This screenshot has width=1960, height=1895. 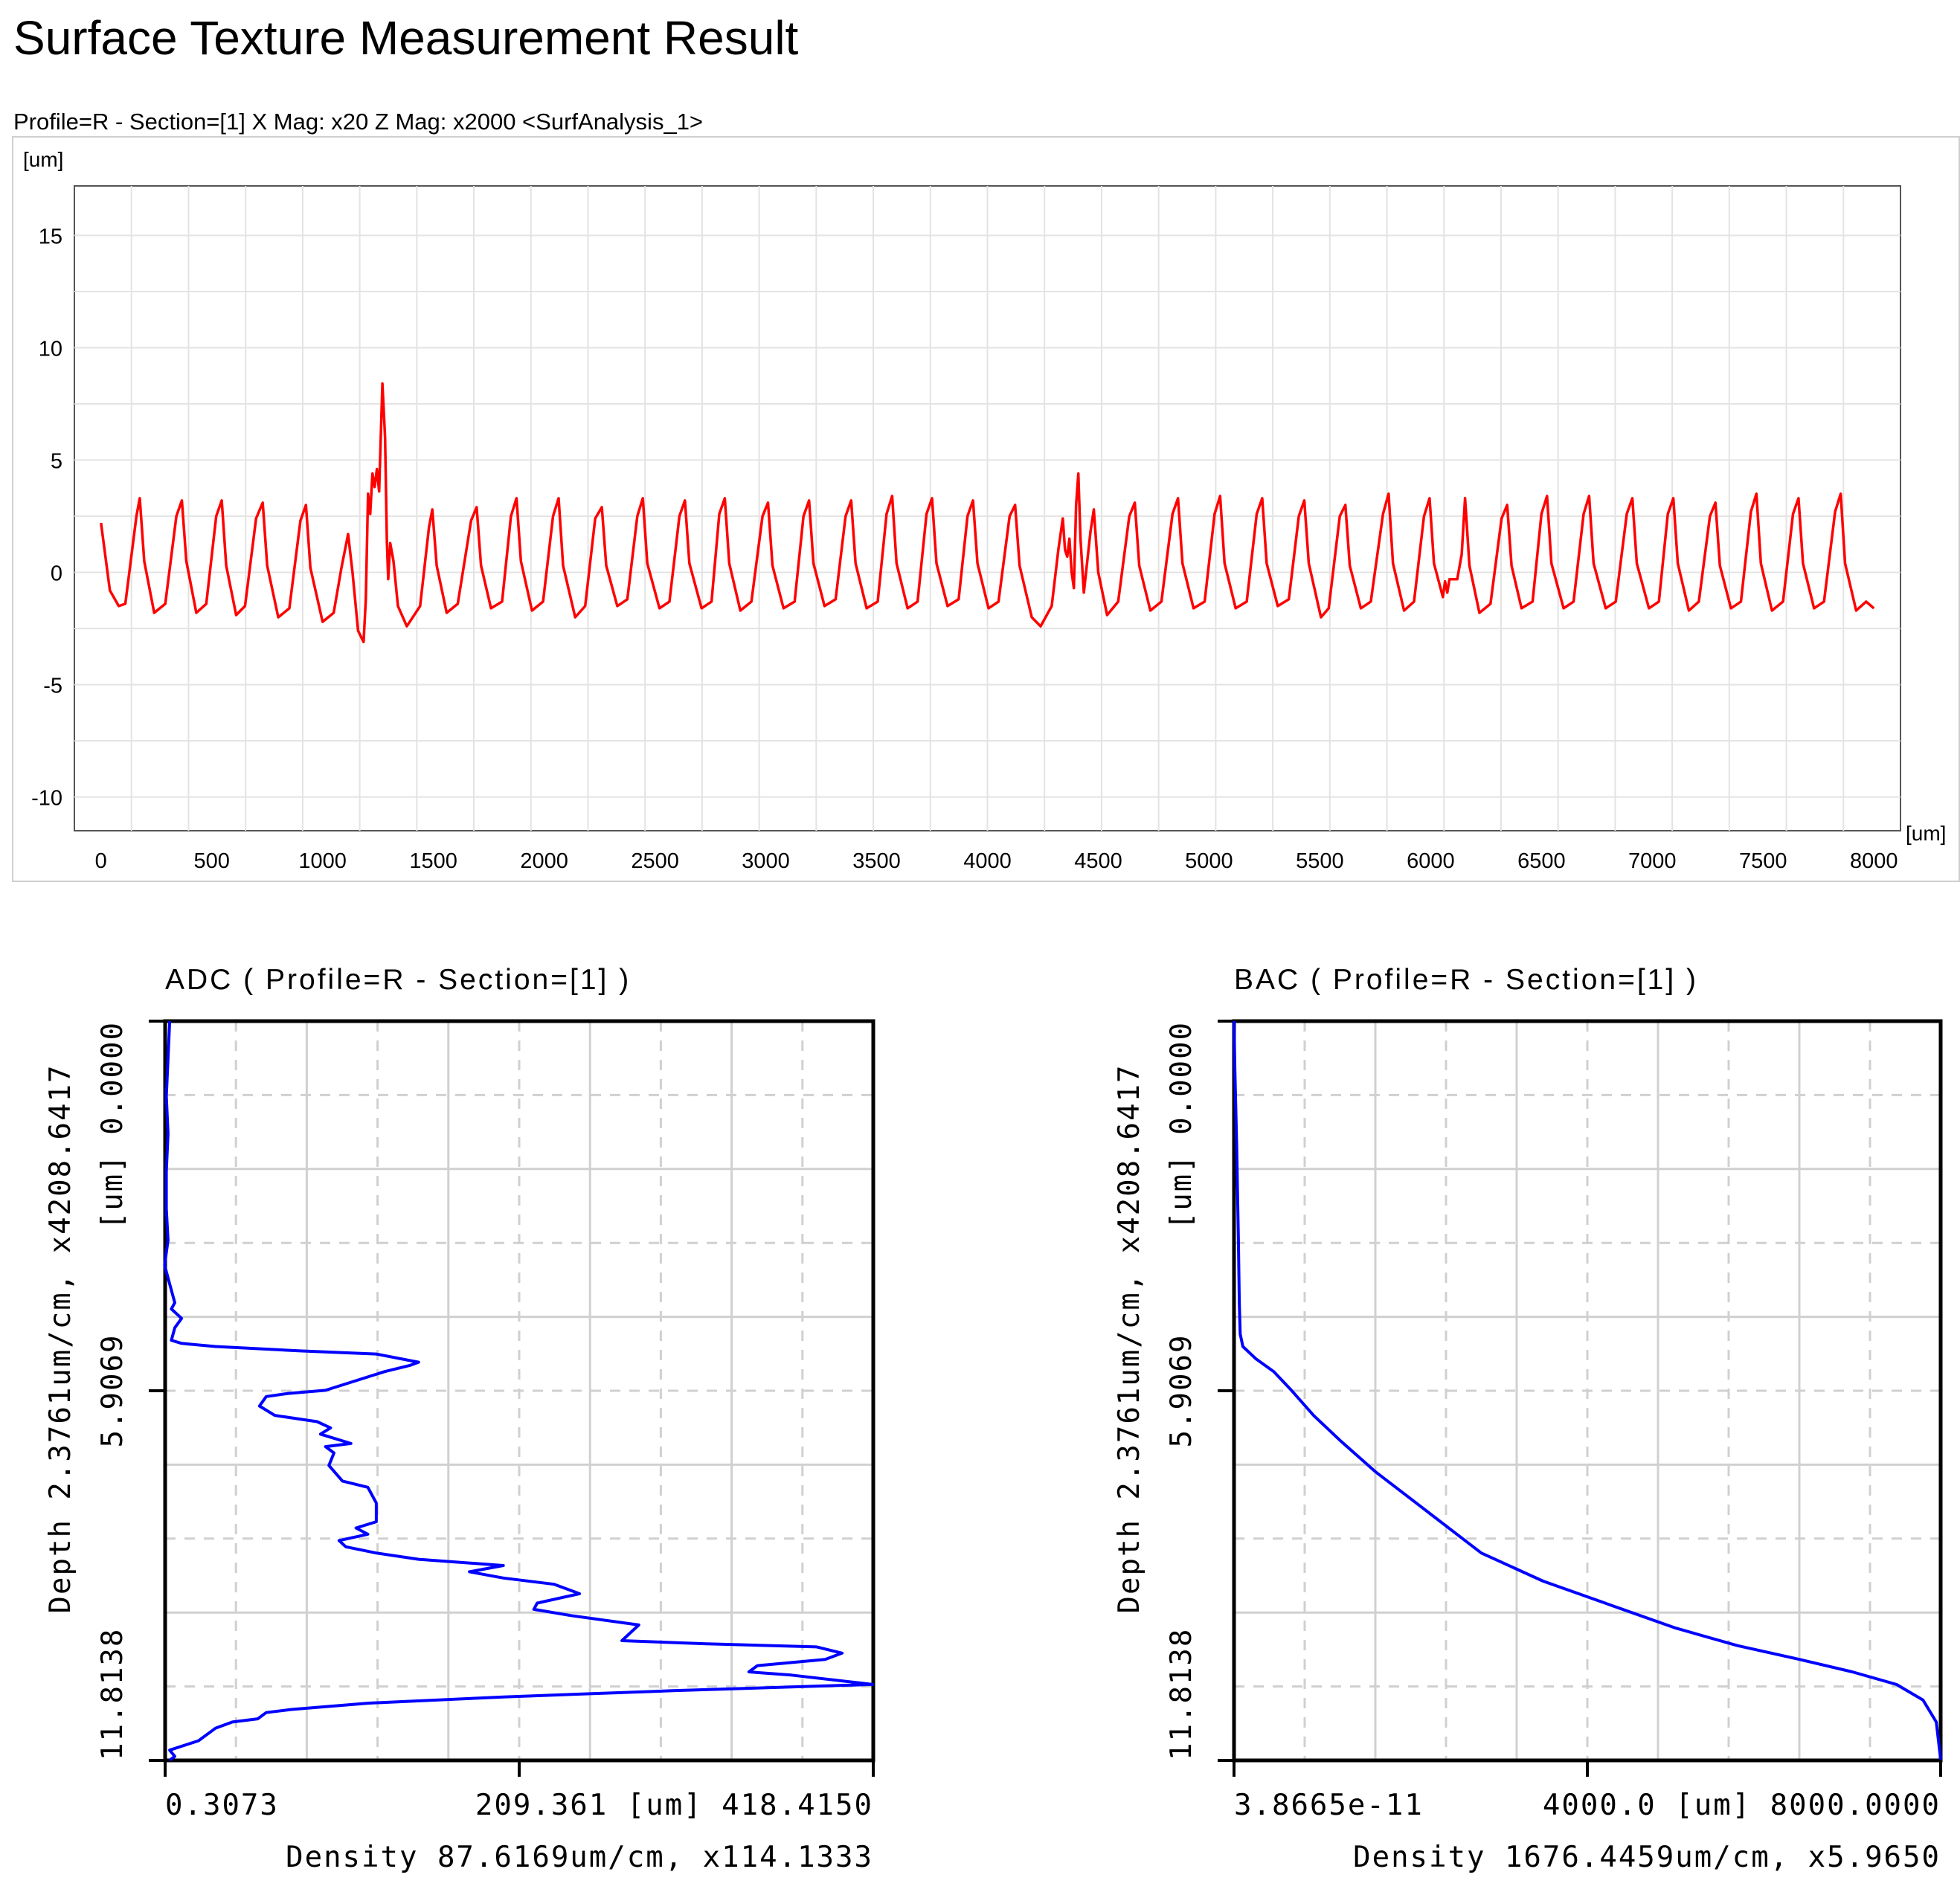 What do you see at coordinates (56, 574) in the screenshot?
I see `profile-y-tick-label: 0` at bounding box center [56, 574].